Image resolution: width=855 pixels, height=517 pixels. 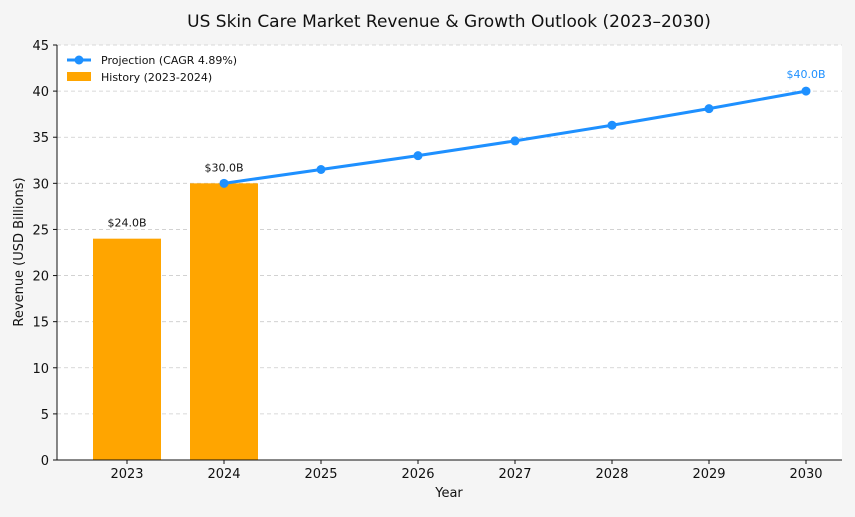 I want to click on y-tick-label: 5, so click(x=45, y=415).